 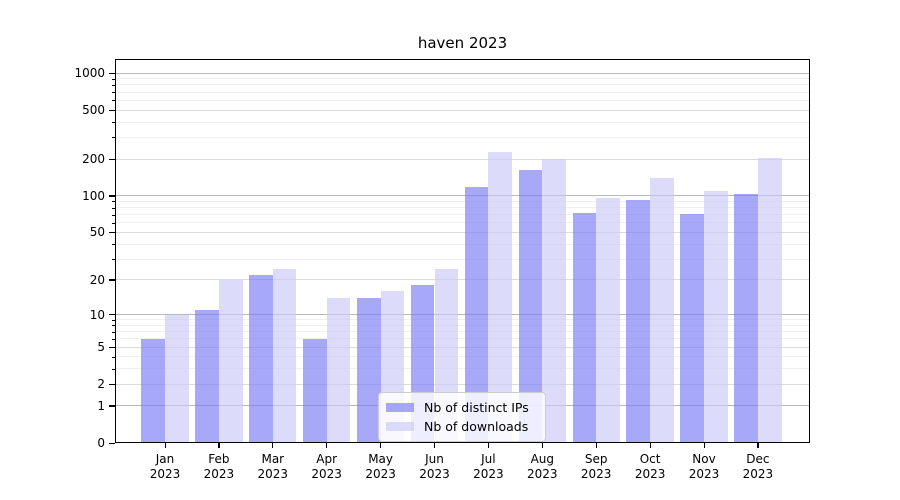 I want to click on legend-swatch-downloads, so click(x=400, y=426).